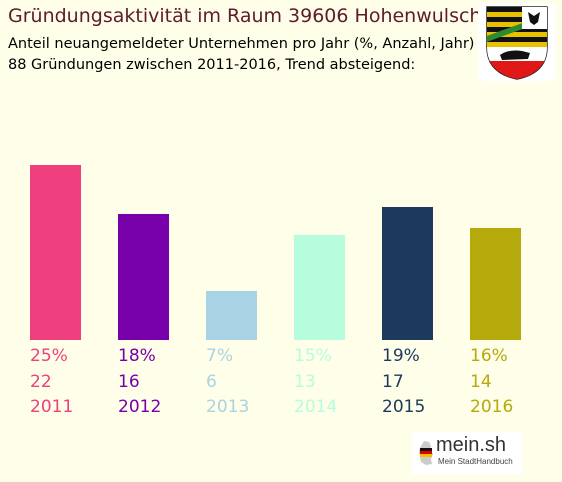  Describe the element at coordinates (481, 382) in the screenshot. I see `count-label-2016: 14` at that location.